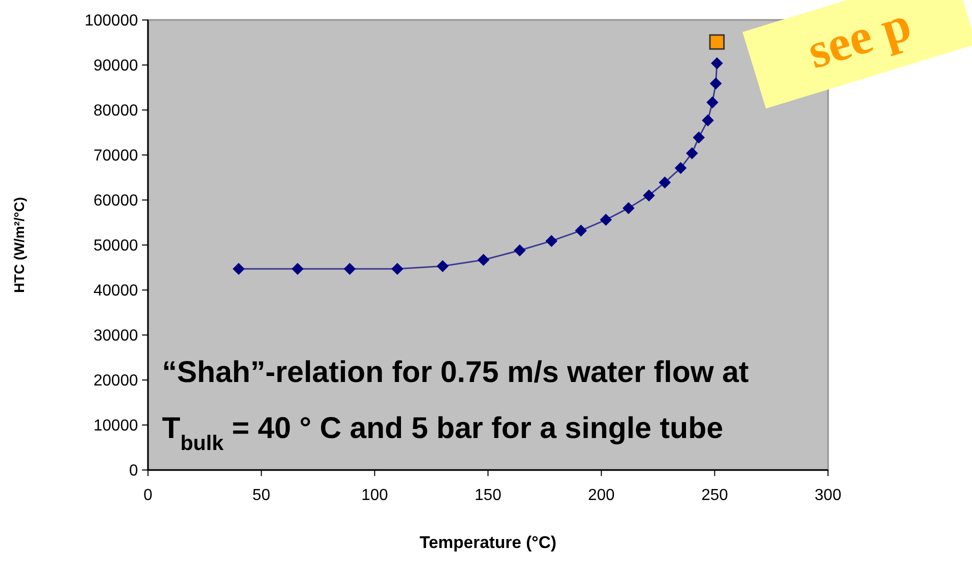 Image resolution: width=972 pixels, height=563 pixels. What do you see at coordinates (714, 495) in the screenshot?
I see `x-tick-label: 250` at bounding box center [714, 495].